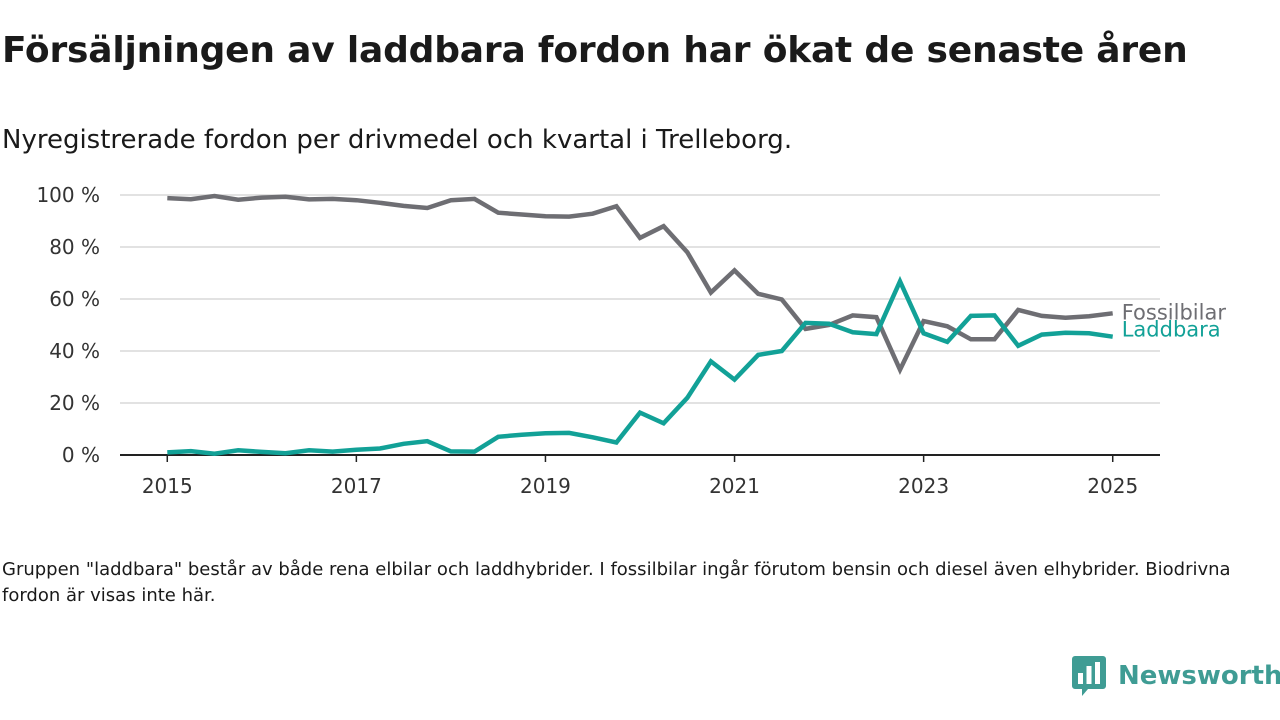 This screenshot has width=1280, height=720. What do you see at coordinates (74, 351) in the screenshot?
I see `y-tick-label: 40 %` at bounding box center [74, 351].